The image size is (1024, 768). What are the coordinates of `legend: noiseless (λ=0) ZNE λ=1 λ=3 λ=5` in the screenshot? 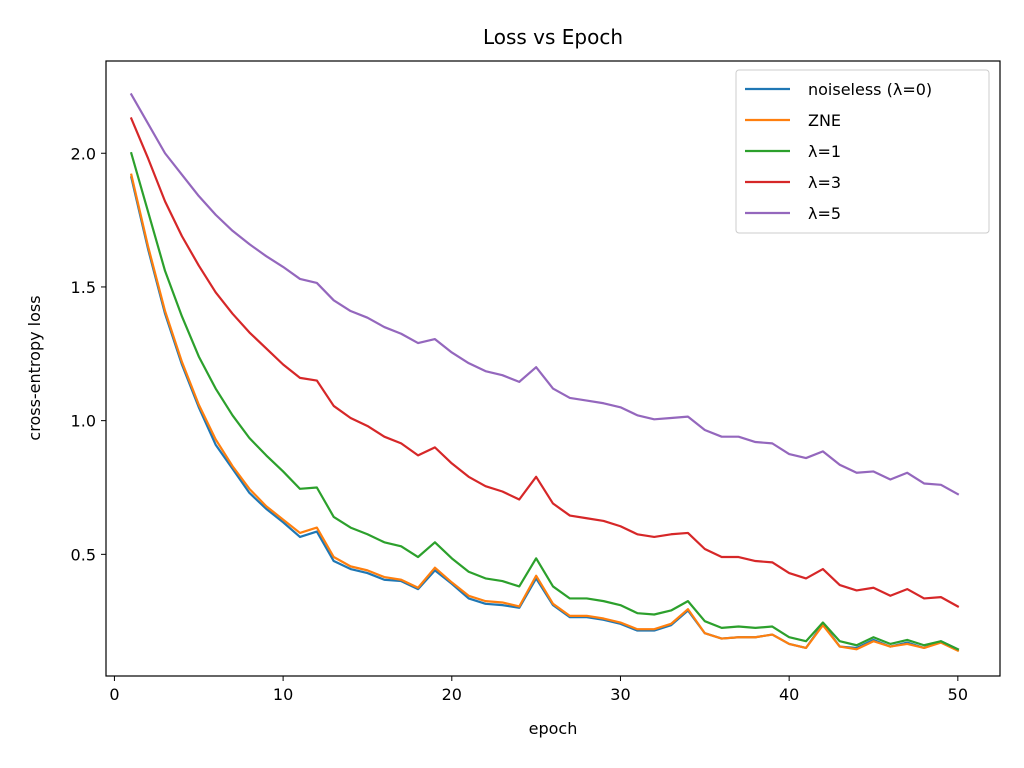 It's located at (862, 151).